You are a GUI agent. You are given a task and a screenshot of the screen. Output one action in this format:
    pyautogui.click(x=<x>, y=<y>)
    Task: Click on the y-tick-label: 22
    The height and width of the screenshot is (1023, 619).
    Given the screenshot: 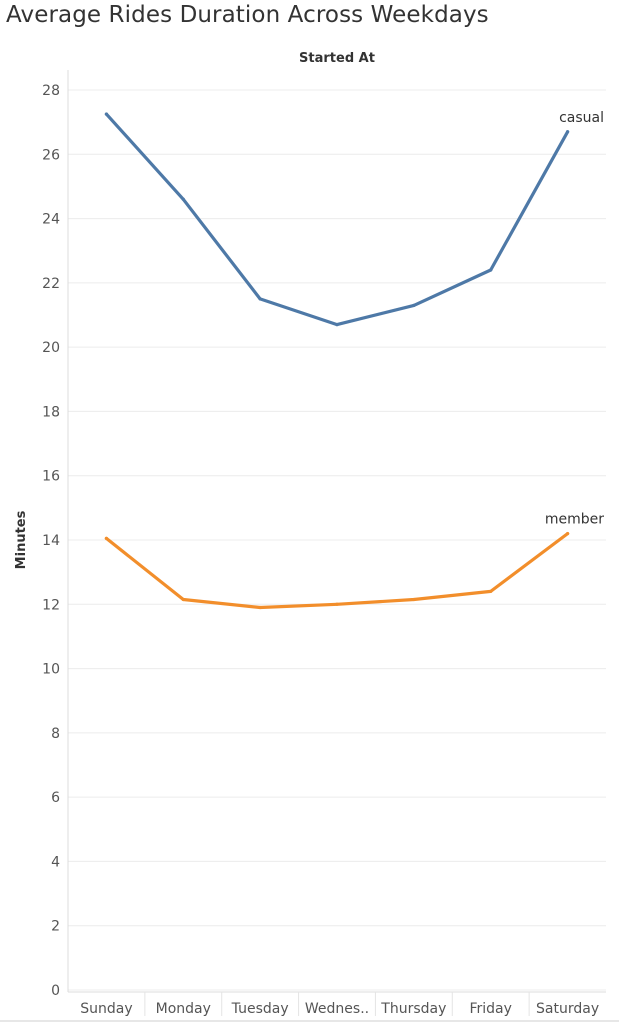 What is the action you would take?
    pyautogui.click(x=51, y=284)
    